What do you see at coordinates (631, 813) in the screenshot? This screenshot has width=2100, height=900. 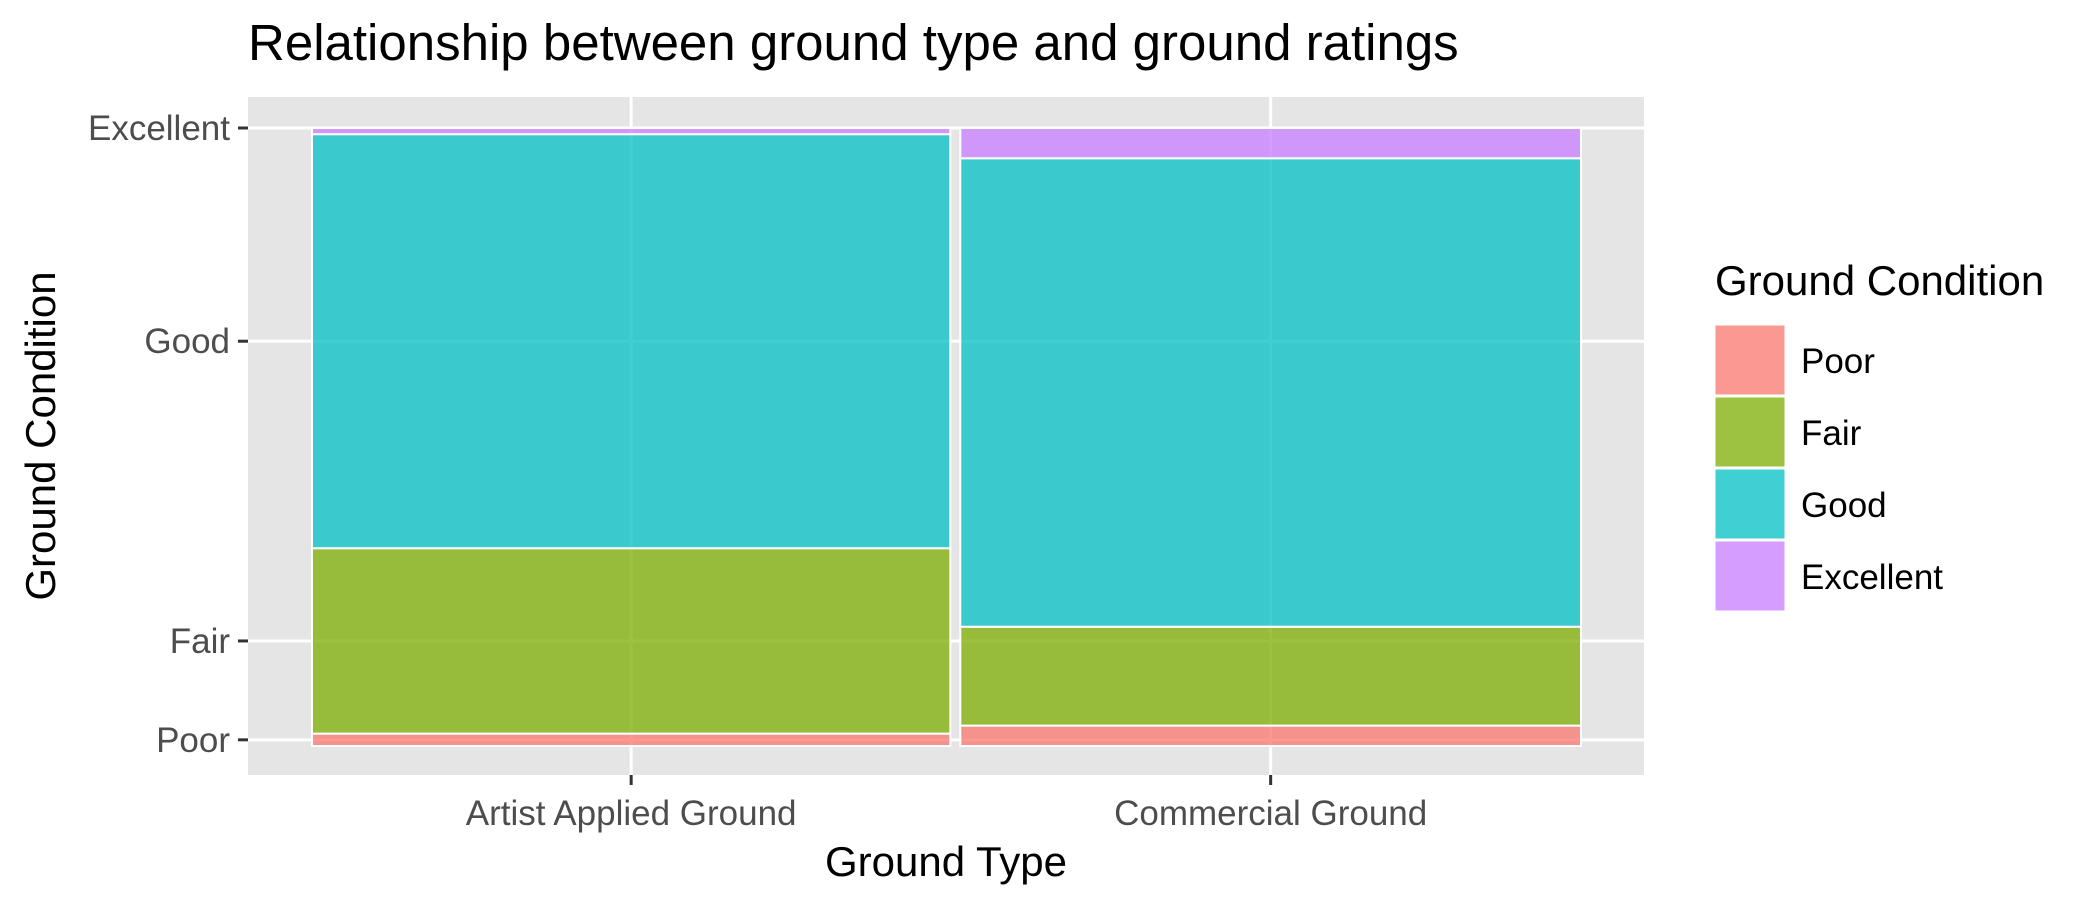 I see `x-tick-label: Artist Applied Ground` at bounding box center [631, 813].